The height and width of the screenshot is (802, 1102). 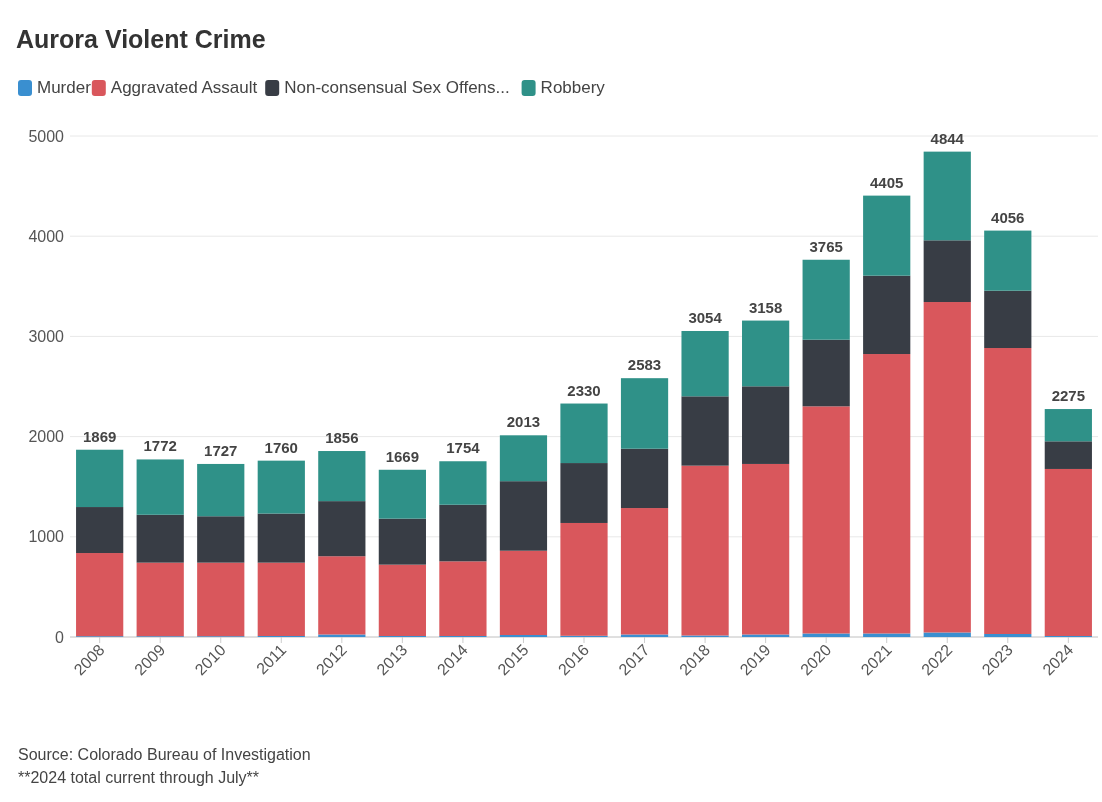 What do you see at coordinates (64, 87) in the screenshot?
I see `legend-label: Murder` at bounding box center [64, 87].